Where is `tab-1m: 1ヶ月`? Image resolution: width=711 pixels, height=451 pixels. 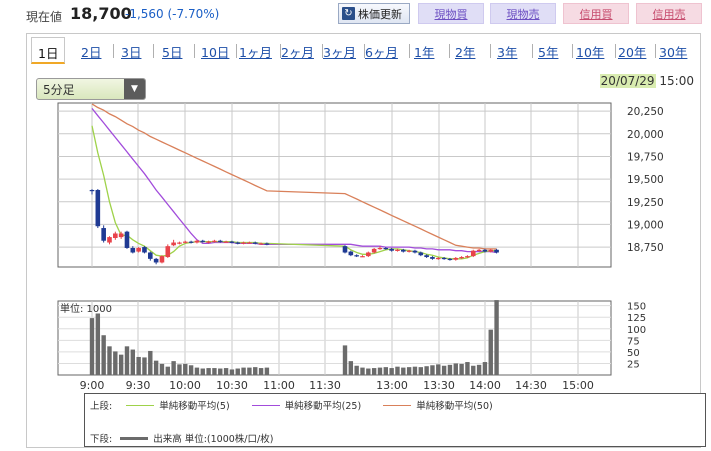 tab-1m: 1ヶ月 is located at coordinates (255, 52).